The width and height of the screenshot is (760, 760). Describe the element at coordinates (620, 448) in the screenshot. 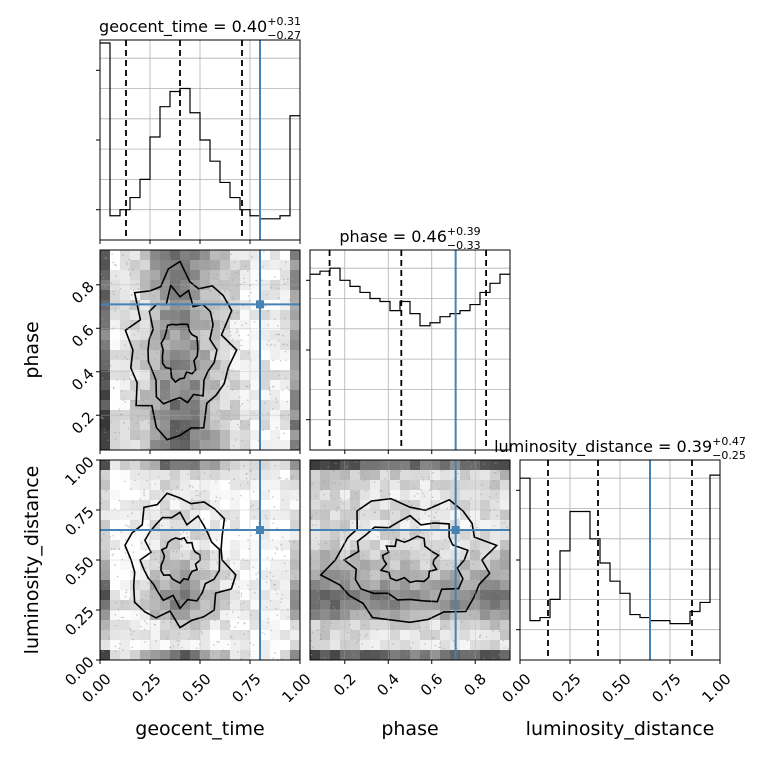

I see `panel-title-luminosity_distance: luminosity_distance = 0.39+0.47 −0.25` at that location.